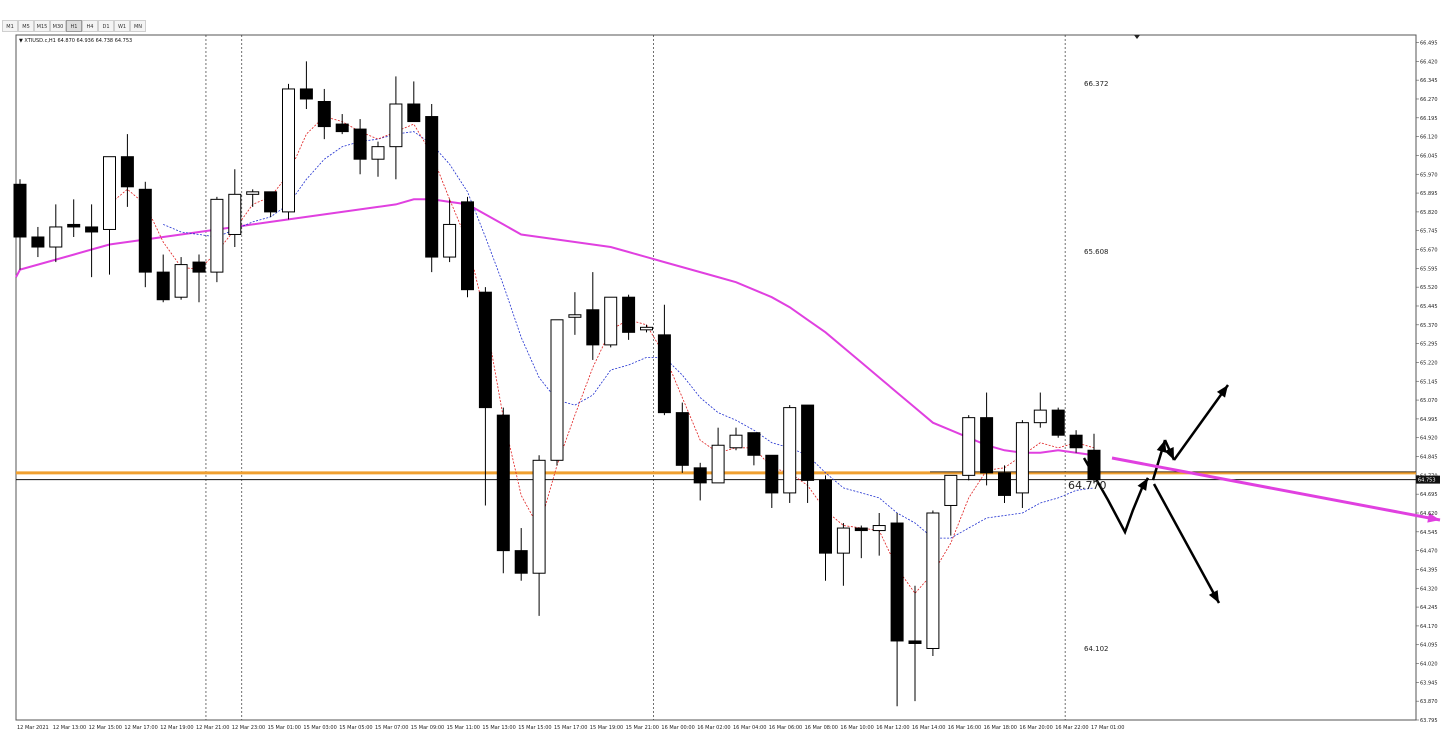 This screenshot has width=1442, height=746. I want to click on timeframe-m5: M5, so click(26, 26).